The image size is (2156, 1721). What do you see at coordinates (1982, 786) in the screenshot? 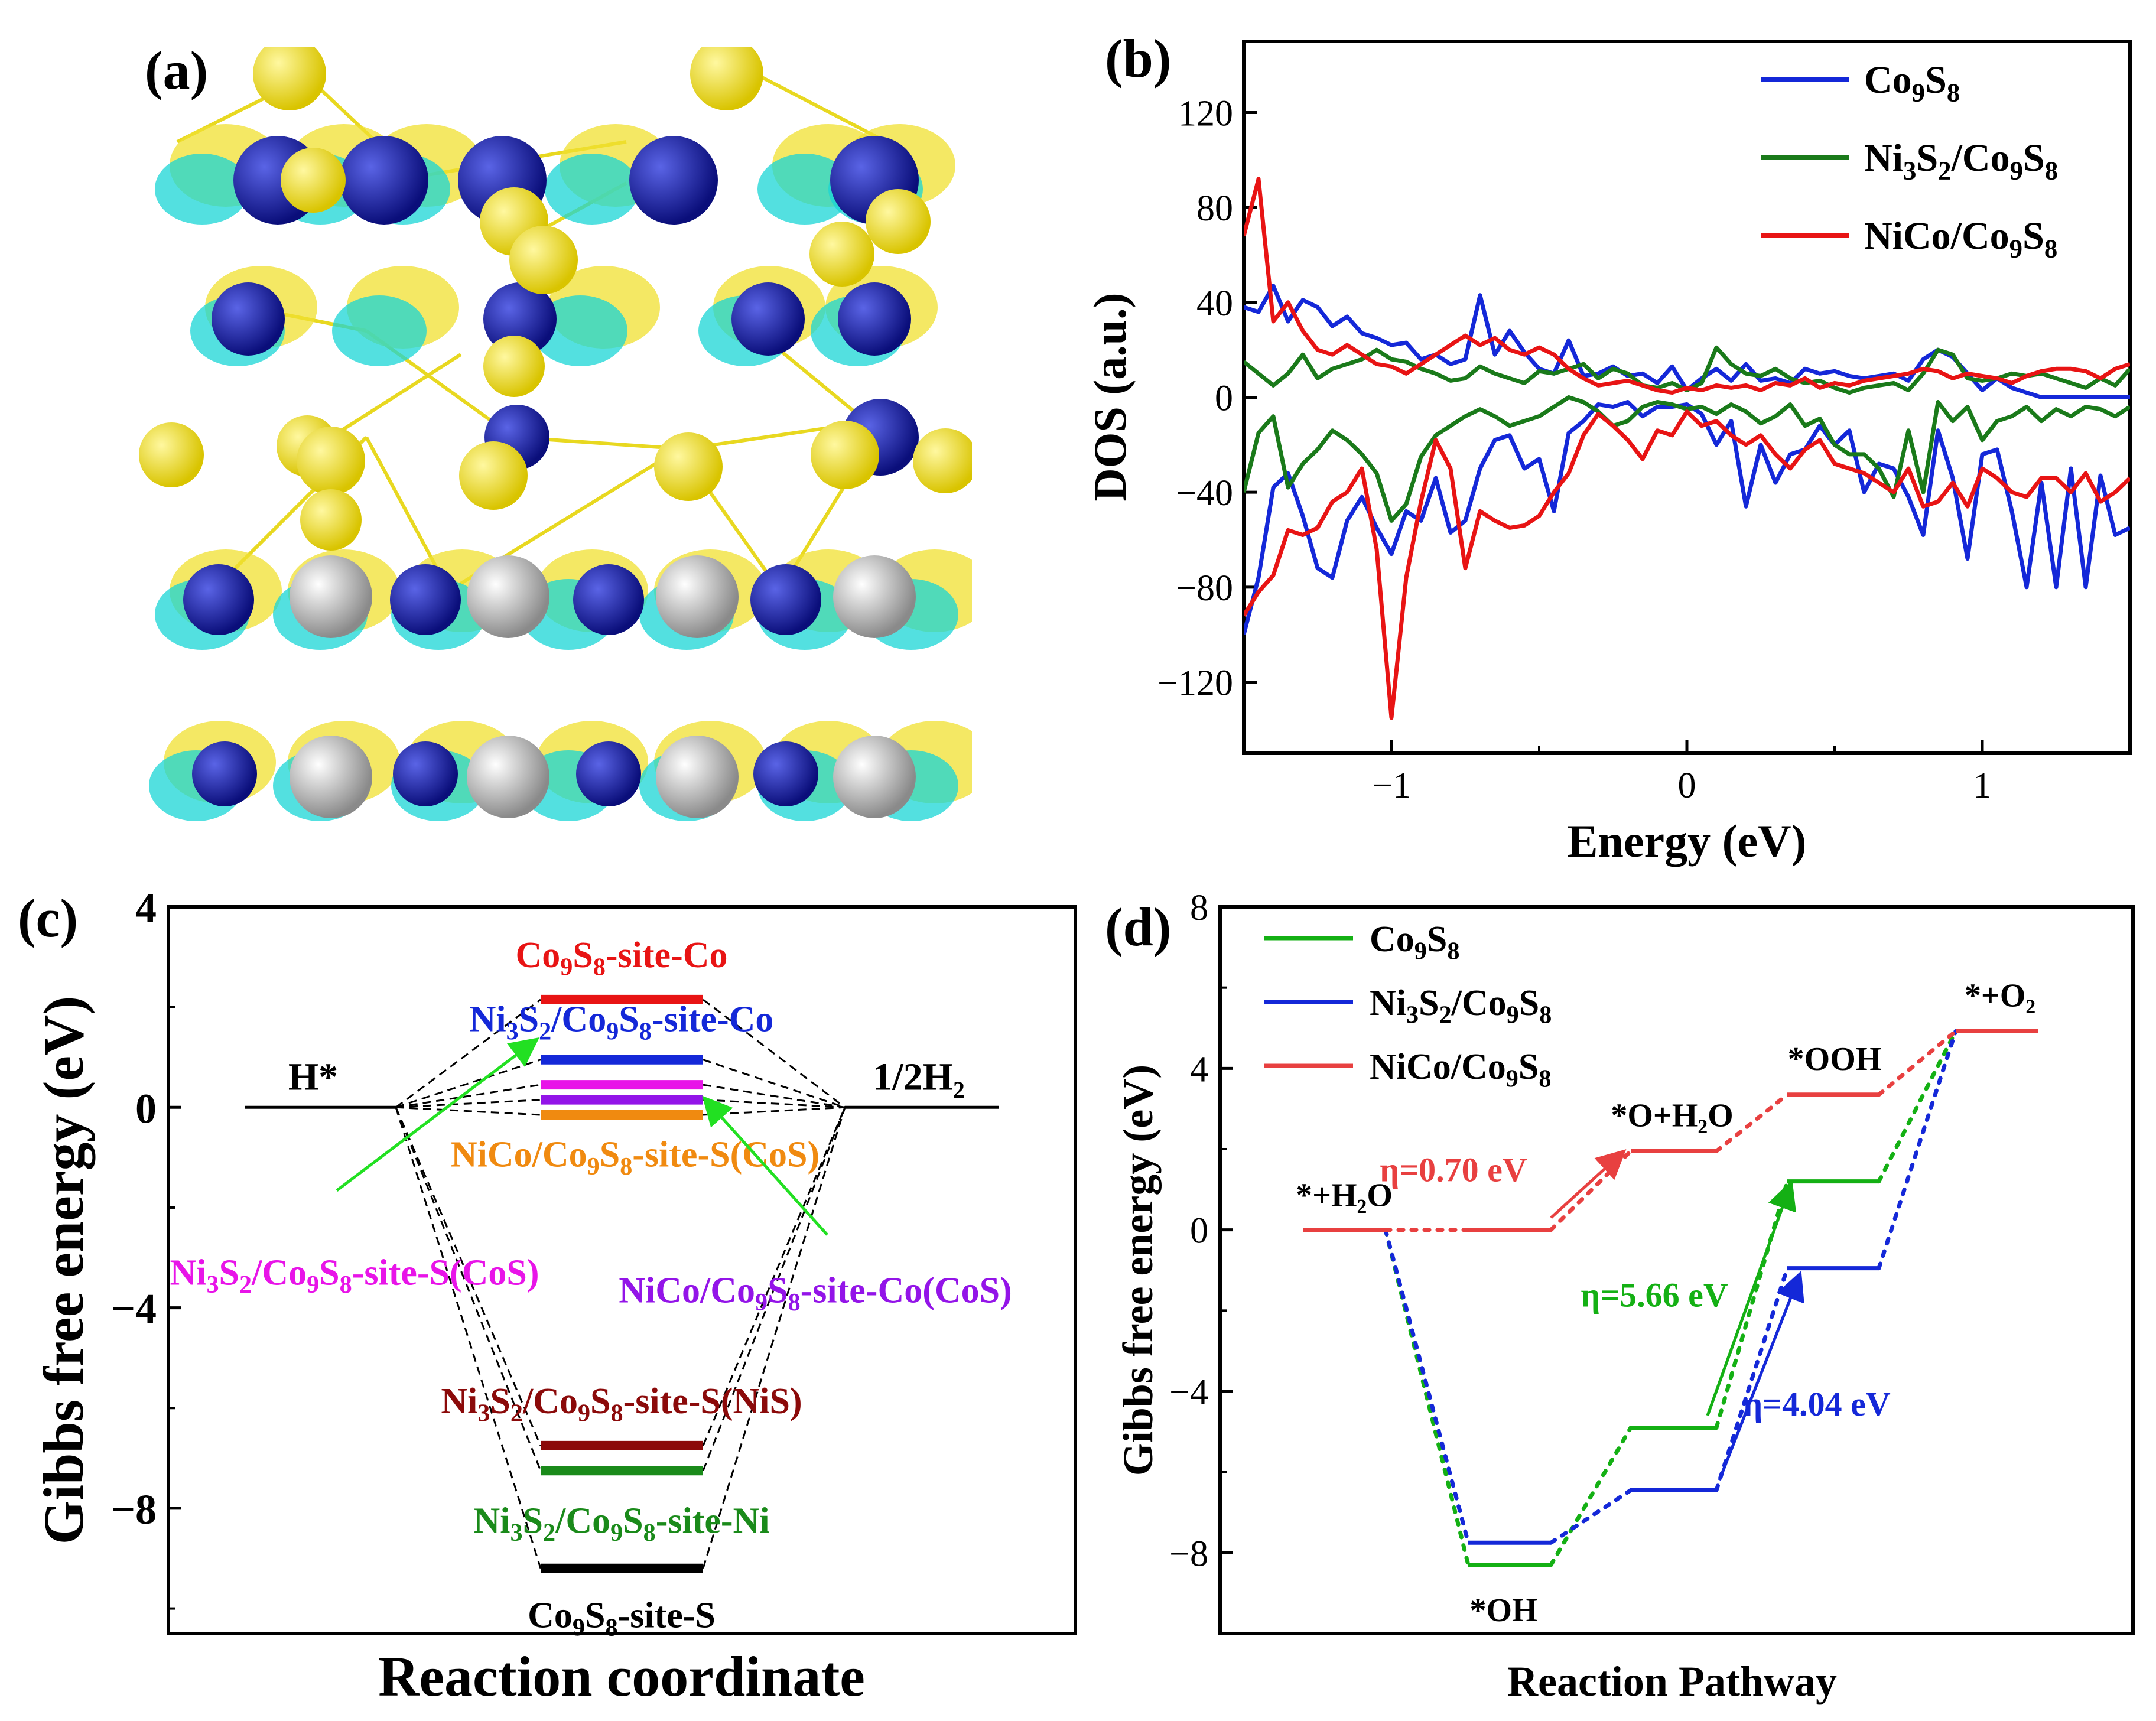
I see `x-tick-label: 1` at bounding box center [1982, 786].